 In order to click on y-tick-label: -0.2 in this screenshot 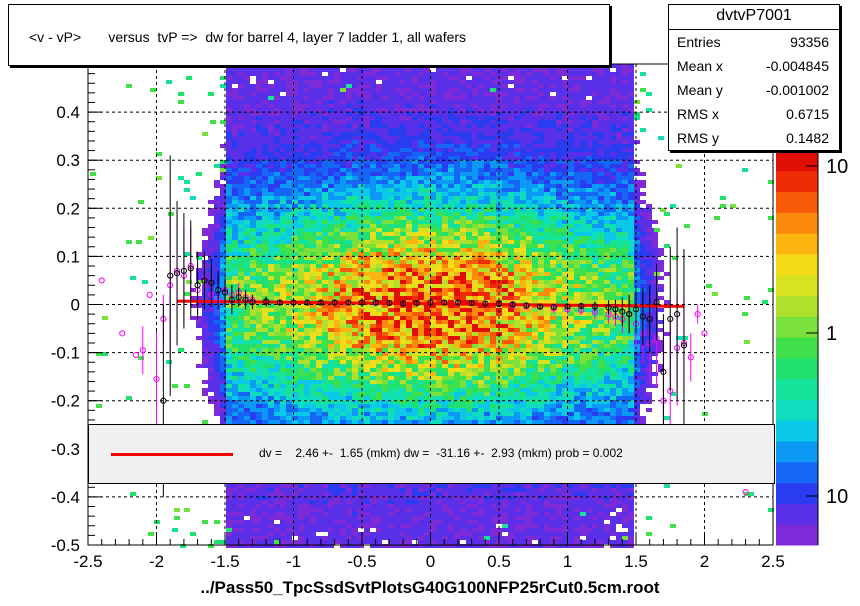, I will do `click(65, 401)`.